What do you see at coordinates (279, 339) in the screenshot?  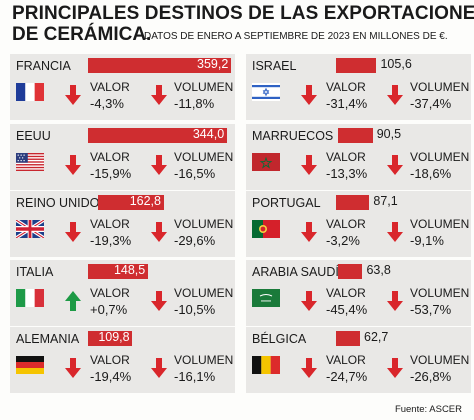 I see `country-name: BÉLGICA` at bounding box center [279, 339].